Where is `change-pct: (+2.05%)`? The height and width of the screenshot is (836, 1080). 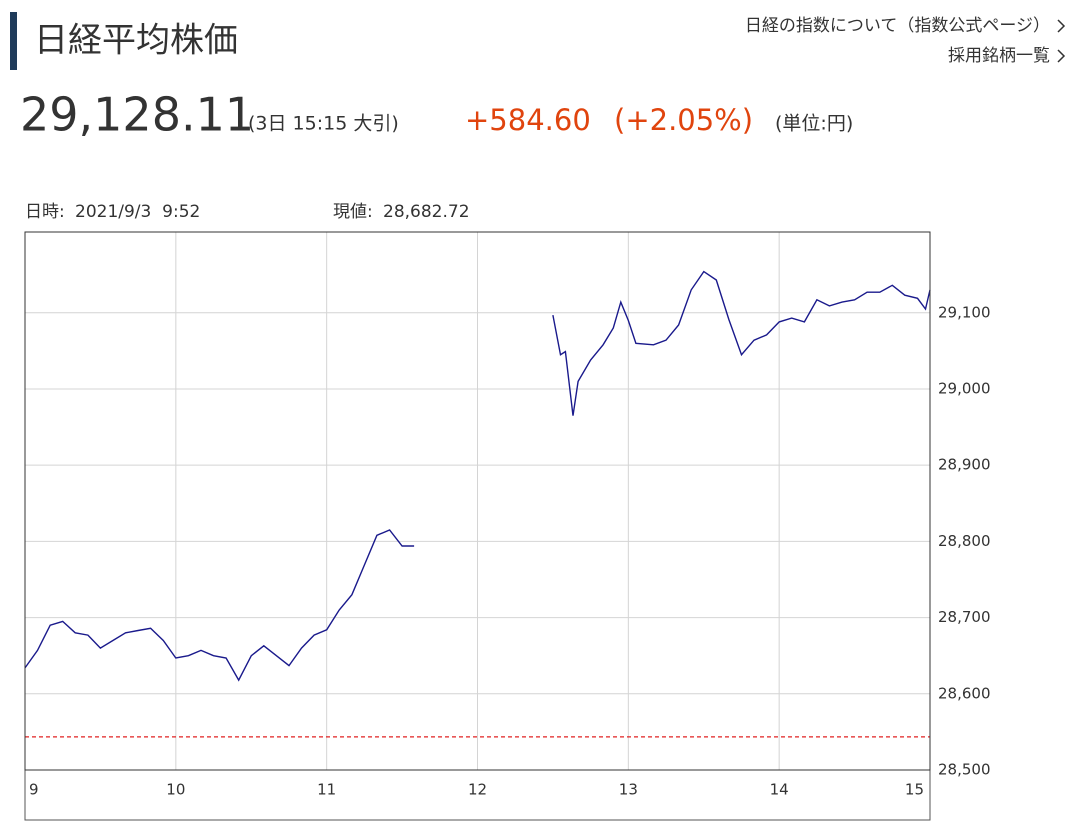 change-pct: (+2.05%) is located at coordinates (683, 120).